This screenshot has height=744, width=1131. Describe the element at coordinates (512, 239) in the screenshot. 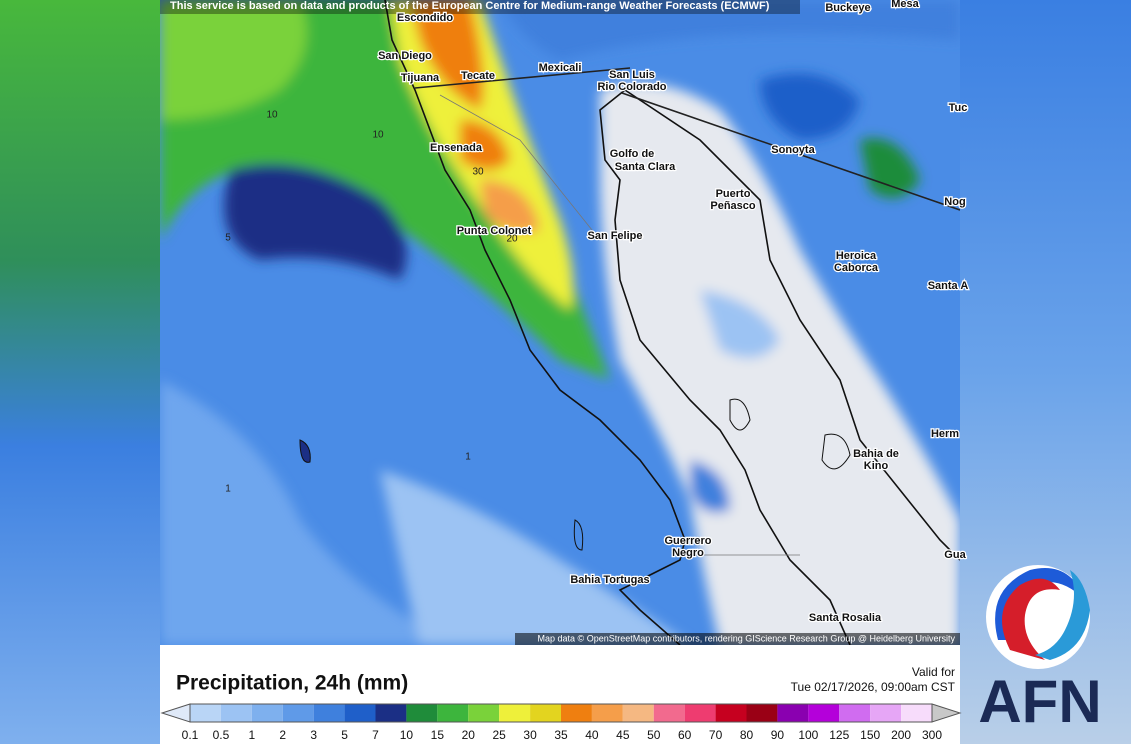

I see `contour-label: 20` at that location.